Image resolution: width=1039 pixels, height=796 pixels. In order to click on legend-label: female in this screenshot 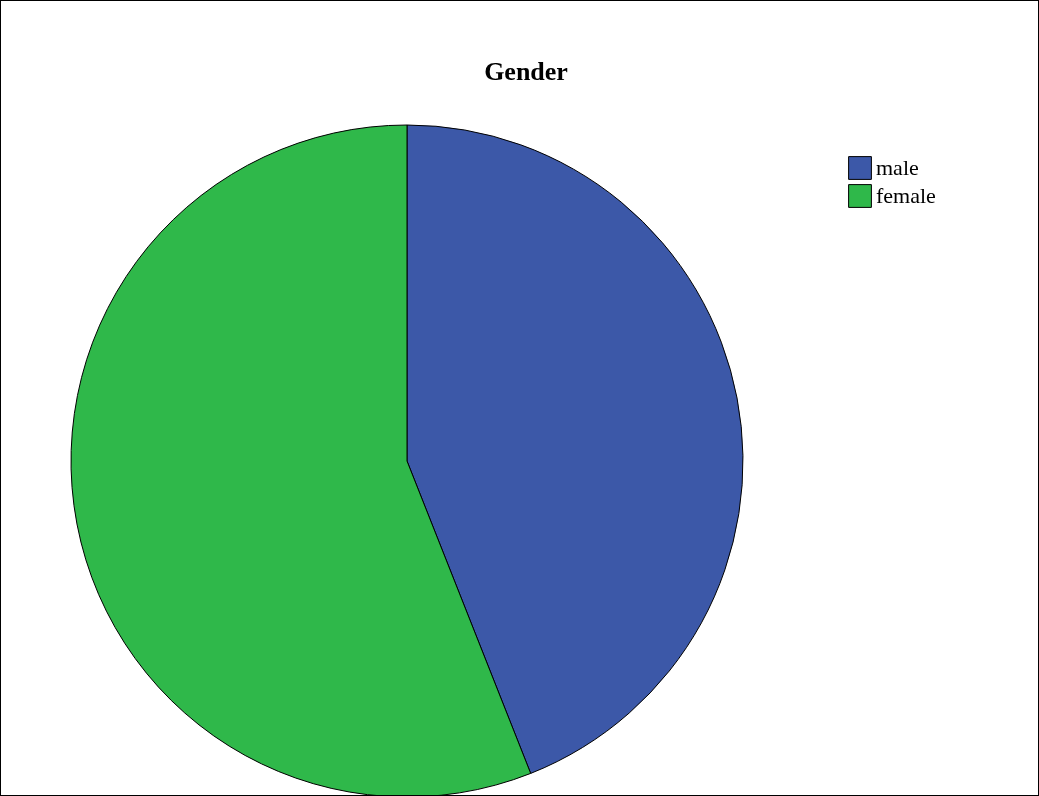, I will do `click(906, 195)`.